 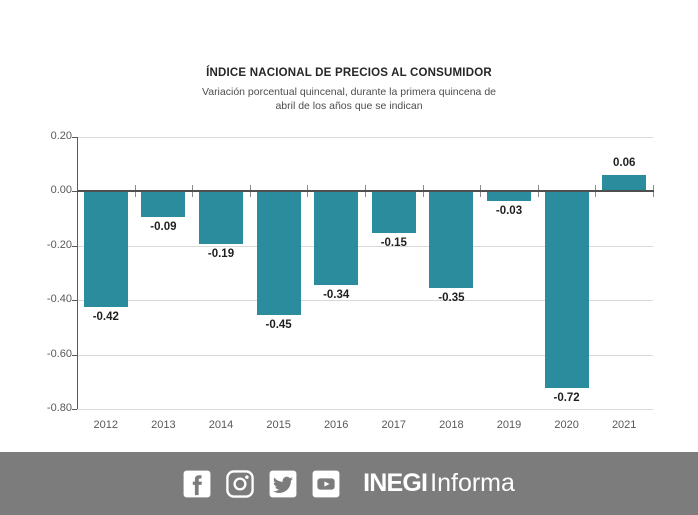 What do you see at coordinates (240, 483) in the screenshot?
I see `instagram-icon` at bounding box center [240, 483].